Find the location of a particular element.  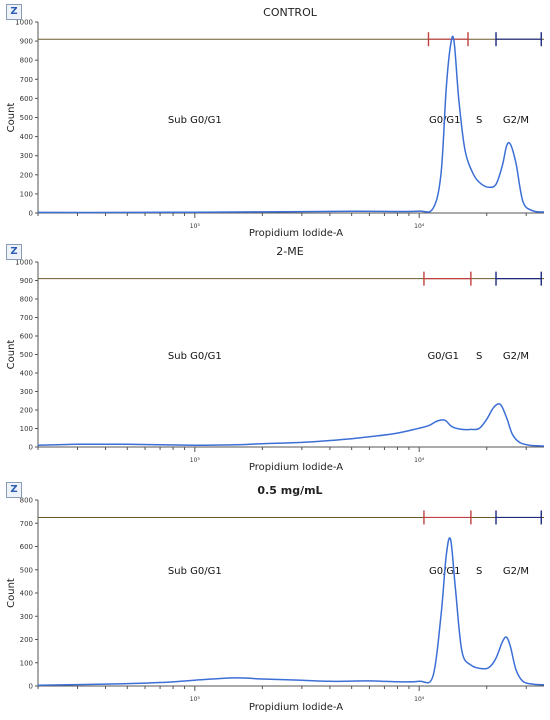

series-line is located at coordinates (291, 425).